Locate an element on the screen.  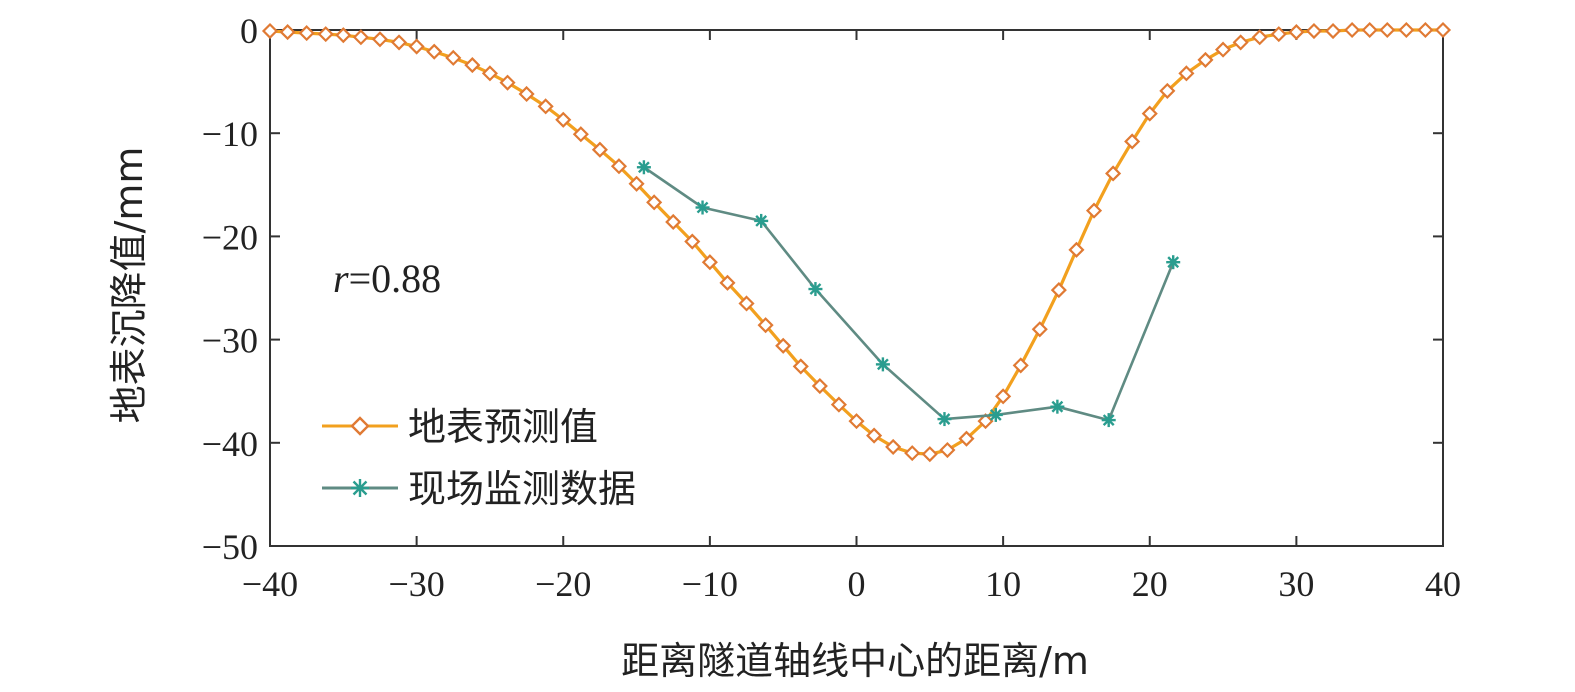
y-tick-label: −30 is located at coordinates (230, 341).